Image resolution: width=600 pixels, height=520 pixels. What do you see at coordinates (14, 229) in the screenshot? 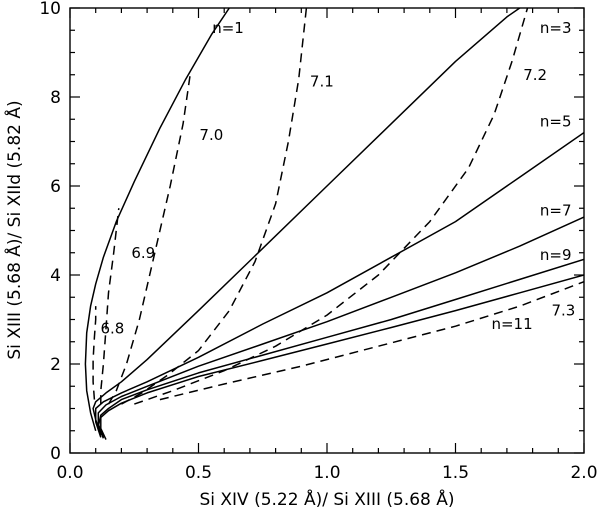
I see `y-axis-label: Si XIII (5.68 Å)/ Si XIId (5.82 Å)` at bounding box center [14, 229].